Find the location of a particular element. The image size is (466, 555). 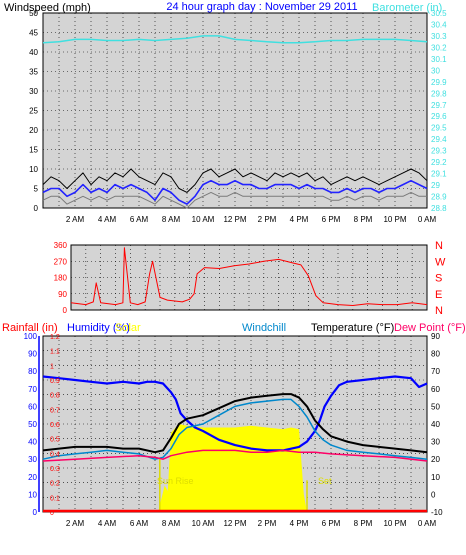

humidity-tick-label: 80 is located at coordinates (32, 371).